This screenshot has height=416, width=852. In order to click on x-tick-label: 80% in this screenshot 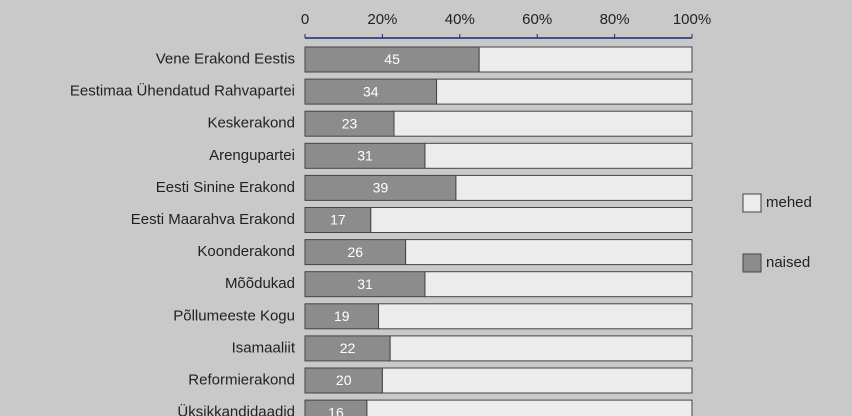, I will do `click(615, 19)`.